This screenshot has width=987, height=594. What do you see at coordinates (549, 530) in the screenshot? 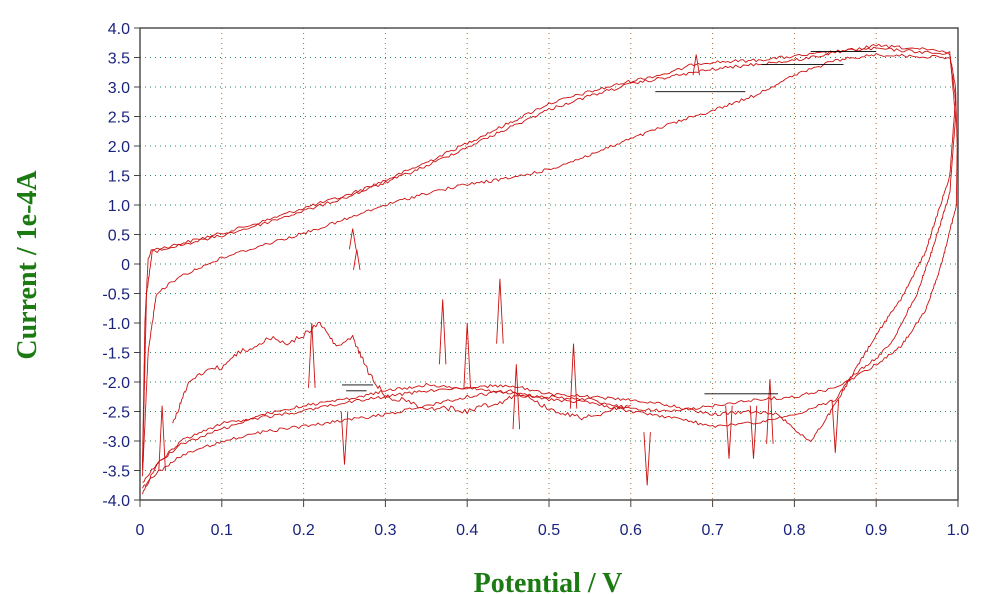
I see `x-tick-label: 0.5` at bounding box center [549, 530].